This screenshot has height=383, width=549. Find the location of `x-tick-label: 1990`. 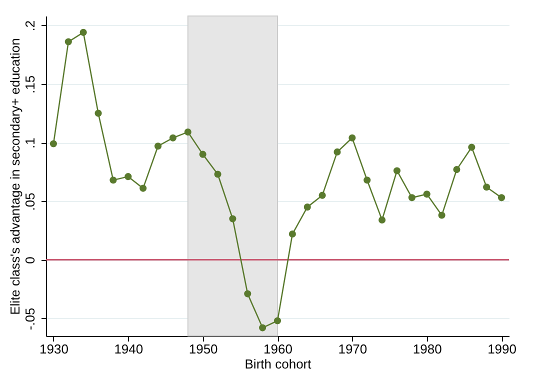

x-tick-label: 1990 is located at coordinates (502, 349).